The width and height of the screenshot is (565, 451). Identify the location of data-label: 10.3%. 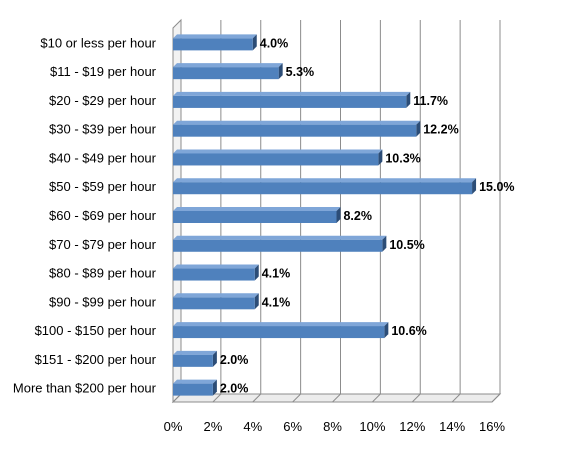
(402, 158).